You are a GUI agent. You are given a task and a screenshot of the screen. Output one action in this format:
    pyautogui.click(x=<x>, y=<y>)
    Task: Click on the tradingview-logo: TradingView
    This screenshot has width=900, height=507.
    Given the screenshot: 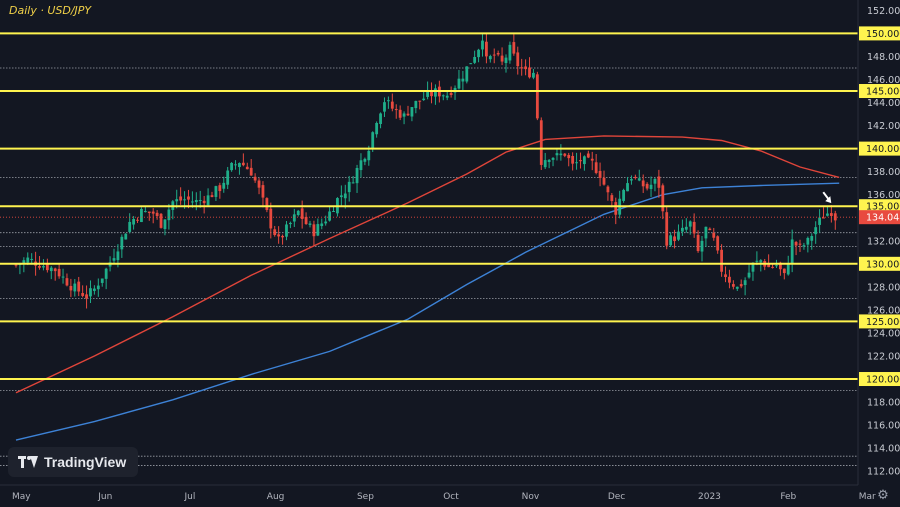 What is the action you would take?
    pyautogui.click(x=73, y=462)
    